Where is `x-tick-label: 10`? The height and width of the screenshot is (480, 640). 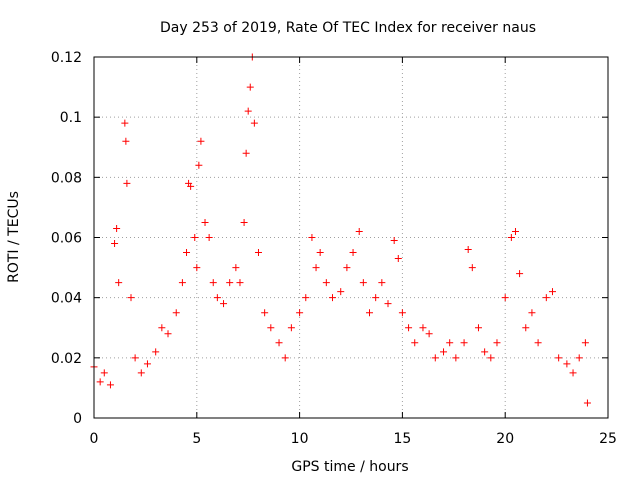 x-tick-label: 10 is located at coordinates (300, 439).